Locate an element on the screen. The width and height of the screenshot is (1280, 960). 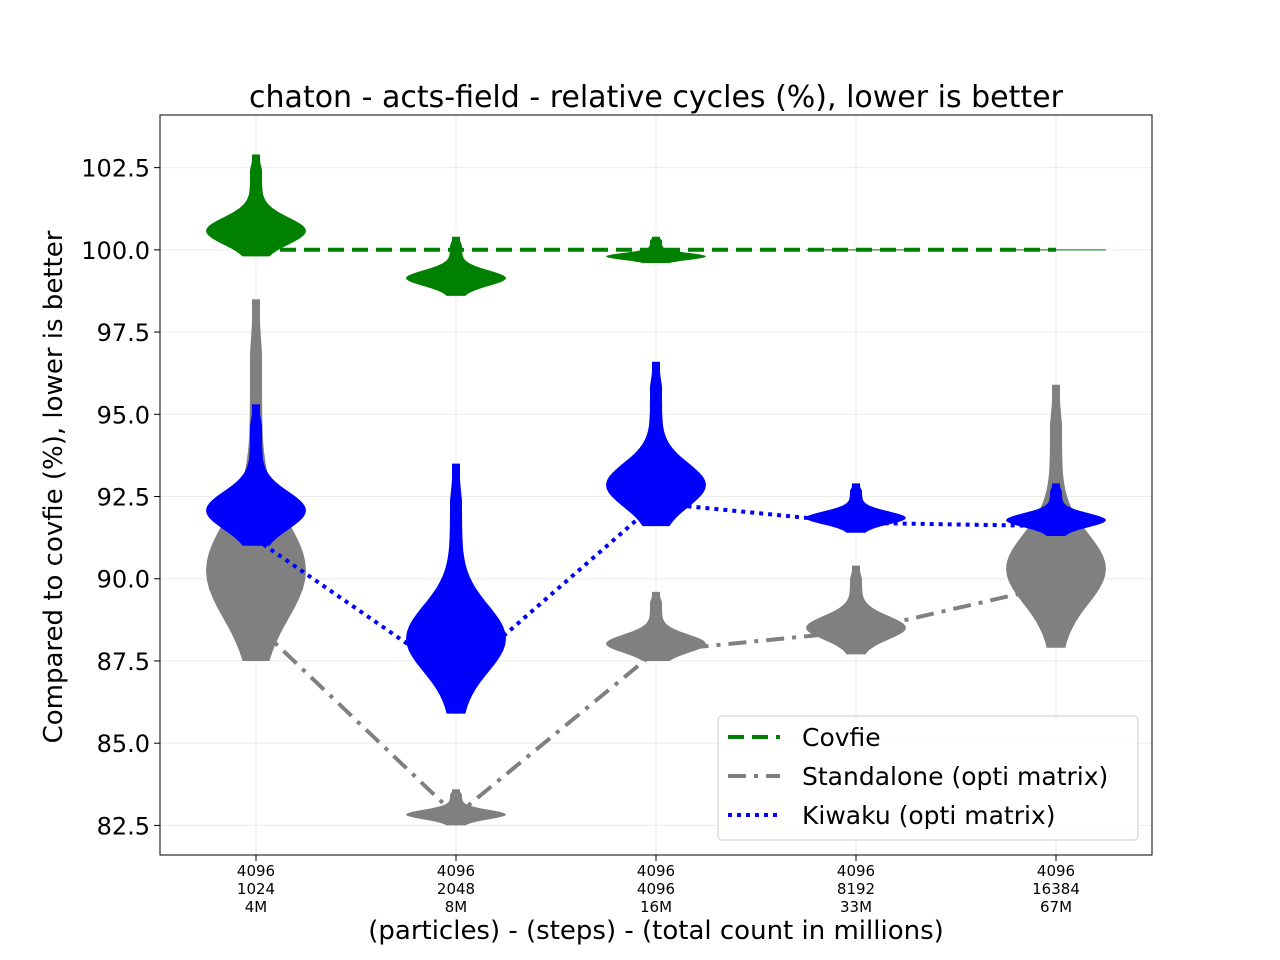
y-tick-label: 82.5 is located at coordinates (123, 826).